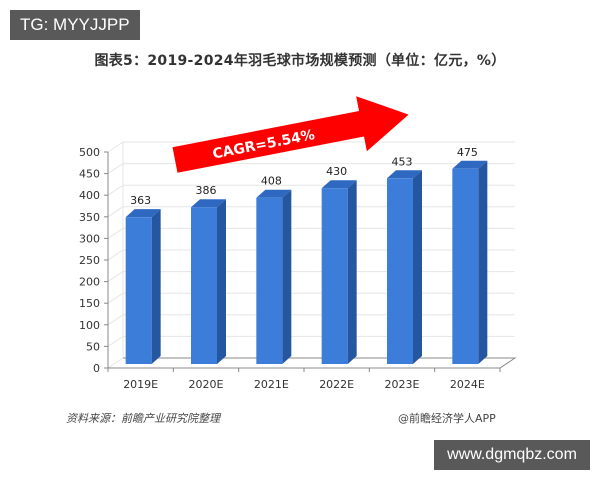 The height and width of the screenshot is (480, 600). I want to click on data-label: 408, so click(271, 181).